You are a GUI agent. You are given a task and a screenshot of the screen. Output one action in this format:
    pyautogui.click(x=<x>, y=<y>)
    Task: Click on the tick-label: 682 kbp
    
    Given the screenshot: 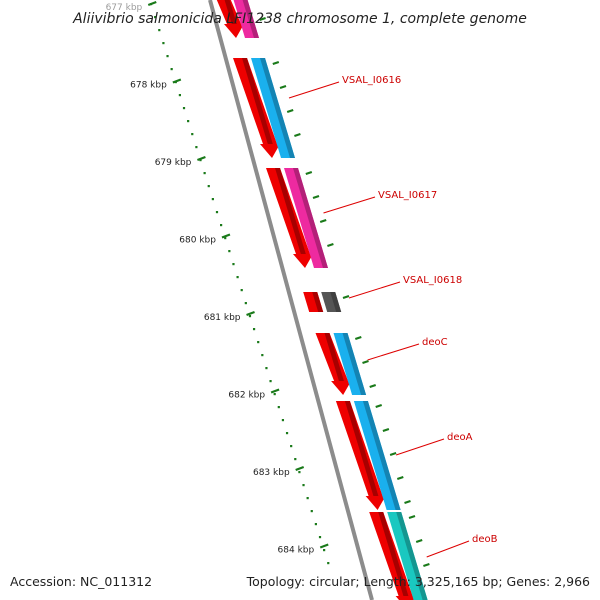 What is the action you would take?
    pyautogui.click(x=246, y=396)
    